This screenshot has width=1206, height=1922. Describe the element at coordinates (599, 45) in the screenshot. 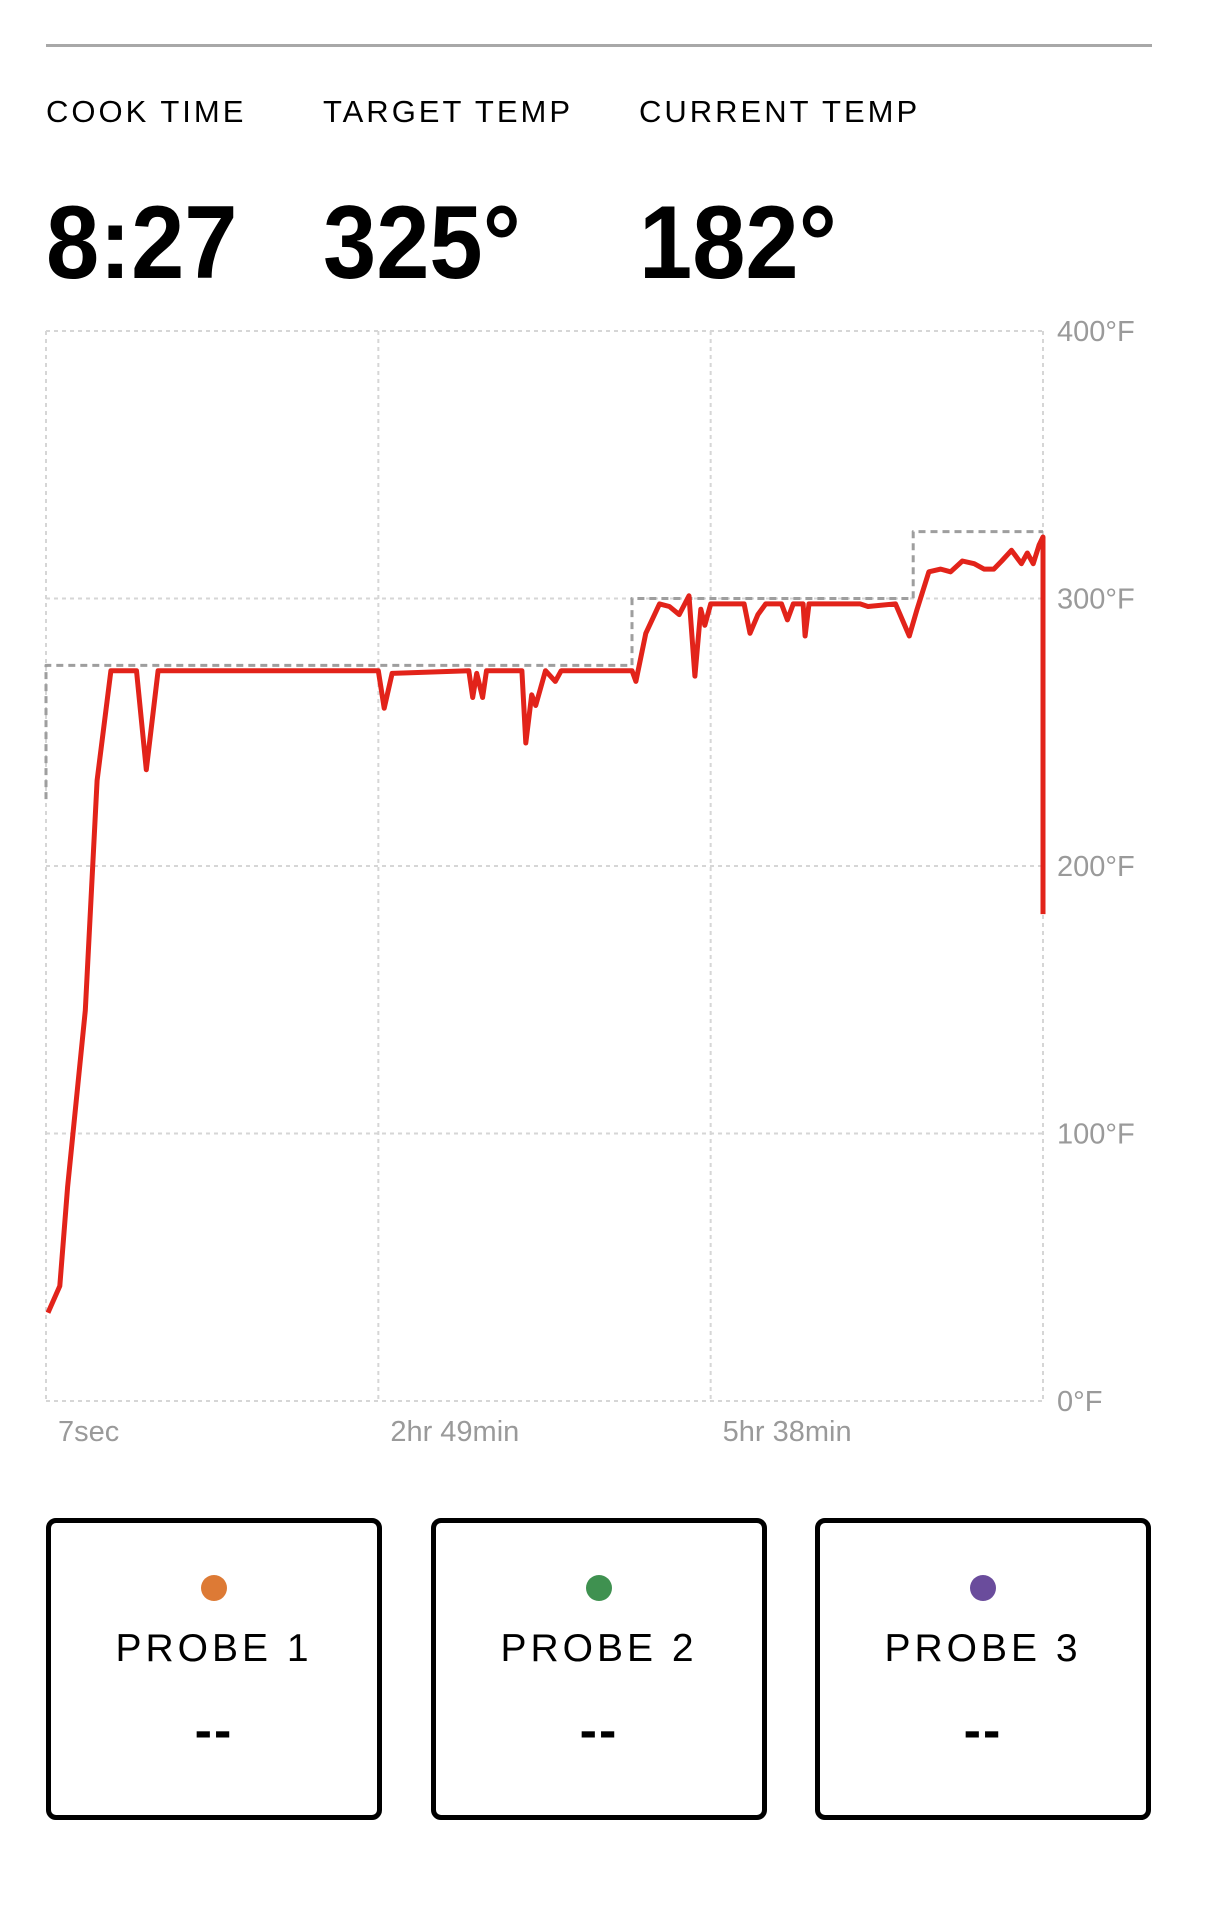

I see `top-divider` at that location.